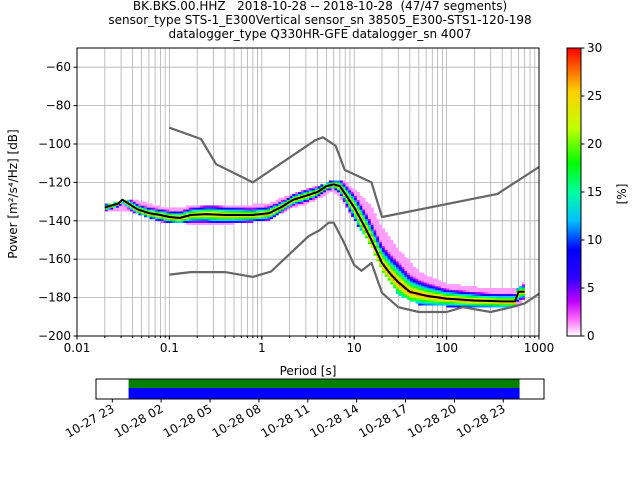 This screenshot has height=480, width=640. I want to click on y-tick-label: −60, so click(58, 67).